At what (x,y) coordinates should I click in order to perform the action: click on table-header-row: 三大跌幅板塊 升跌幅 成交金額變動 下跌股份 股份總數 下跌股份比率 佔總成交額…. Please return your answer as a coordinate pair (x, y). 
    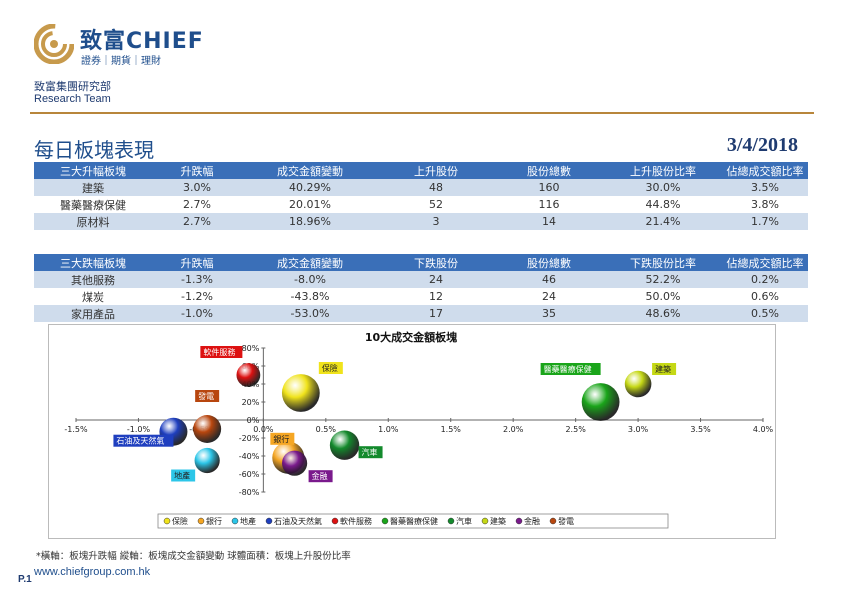
    Looking at the image, I should click on (421, 262).